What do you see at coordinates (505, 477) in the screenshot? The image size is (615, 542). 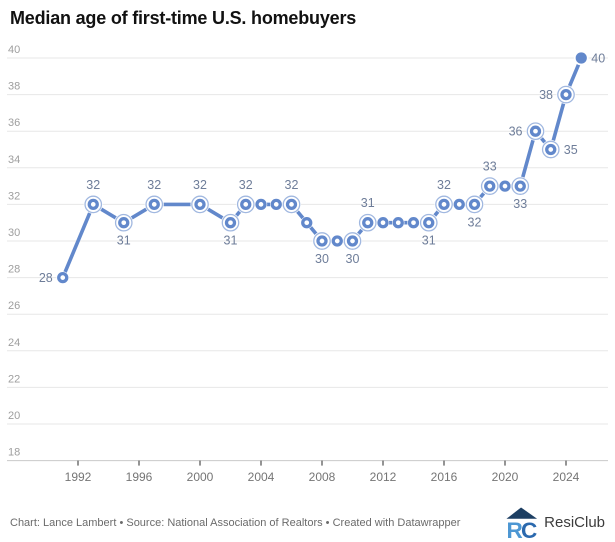 I see `svg-text: 2020` at bounding box center [505, 477].